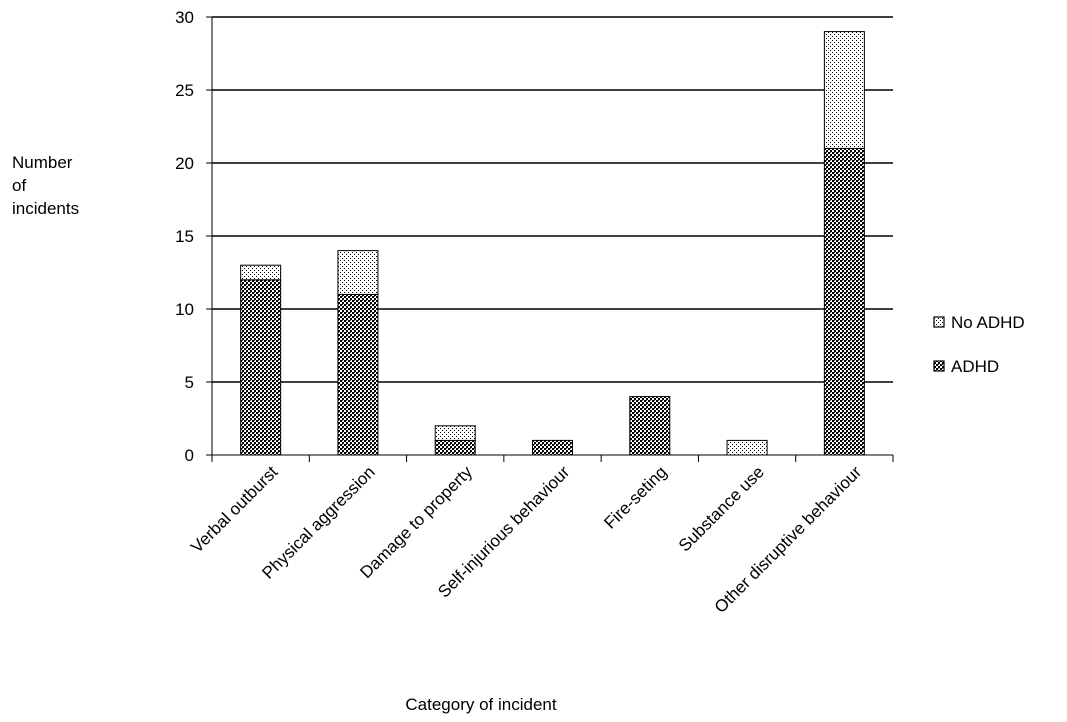 This screenshot has width=1067, height=722. I want to click on x-tick-label: Substance use, so click(721, 508).